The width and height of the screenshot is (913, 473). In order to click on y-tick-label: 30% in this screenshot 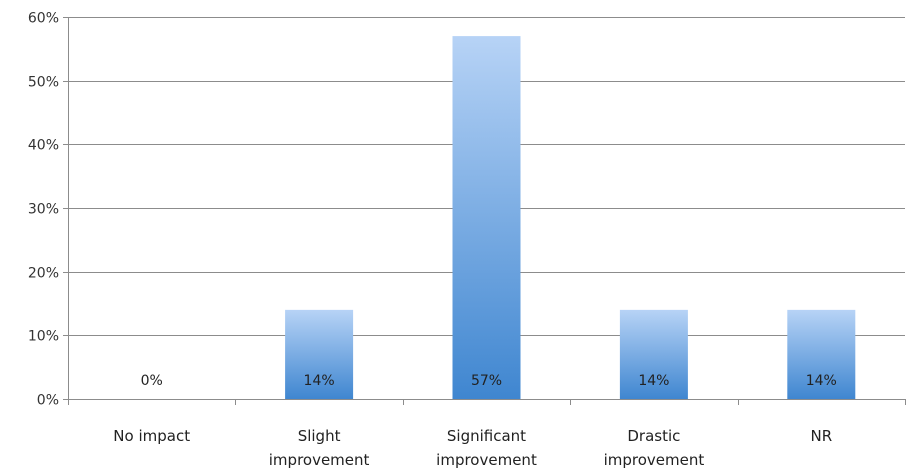, I will do `click(43, 210)`.